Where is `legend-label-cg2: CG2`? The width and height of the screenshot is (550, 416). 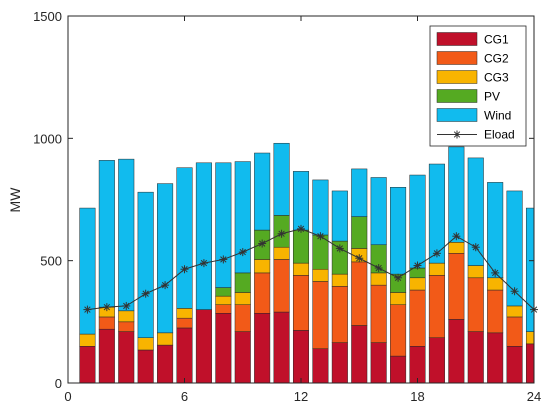
legend-label-cg2: CG2 is located at coordinates (496, 59).